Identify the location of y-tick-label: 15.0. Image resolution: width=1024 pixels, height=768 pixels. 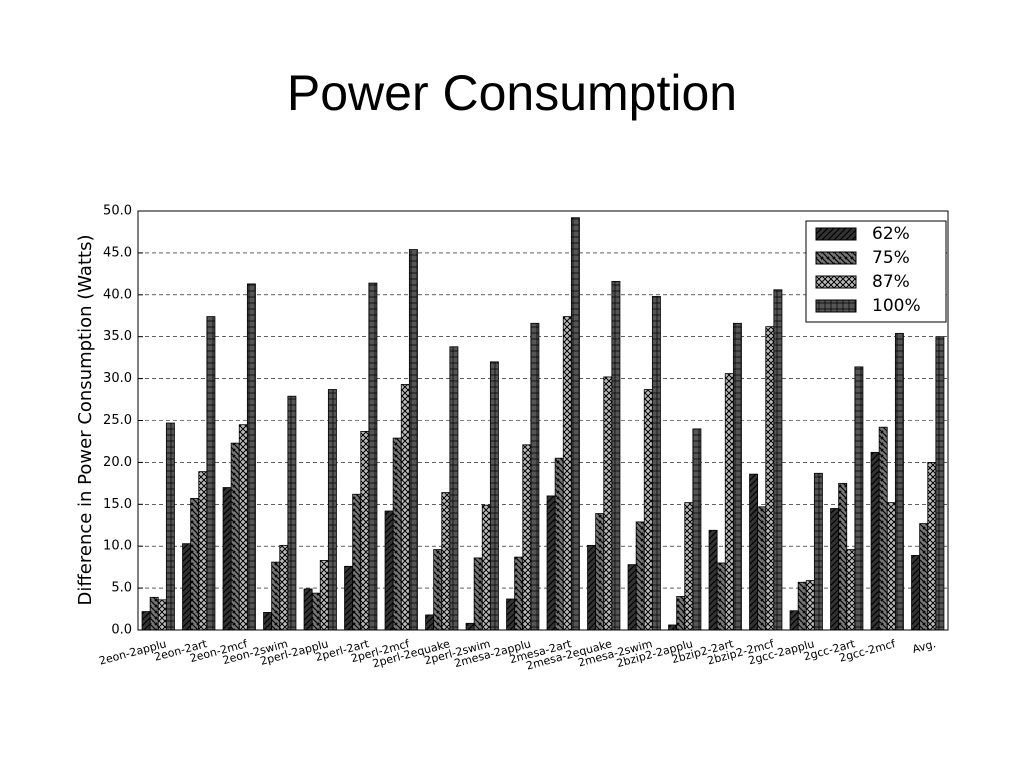
(117, 504).